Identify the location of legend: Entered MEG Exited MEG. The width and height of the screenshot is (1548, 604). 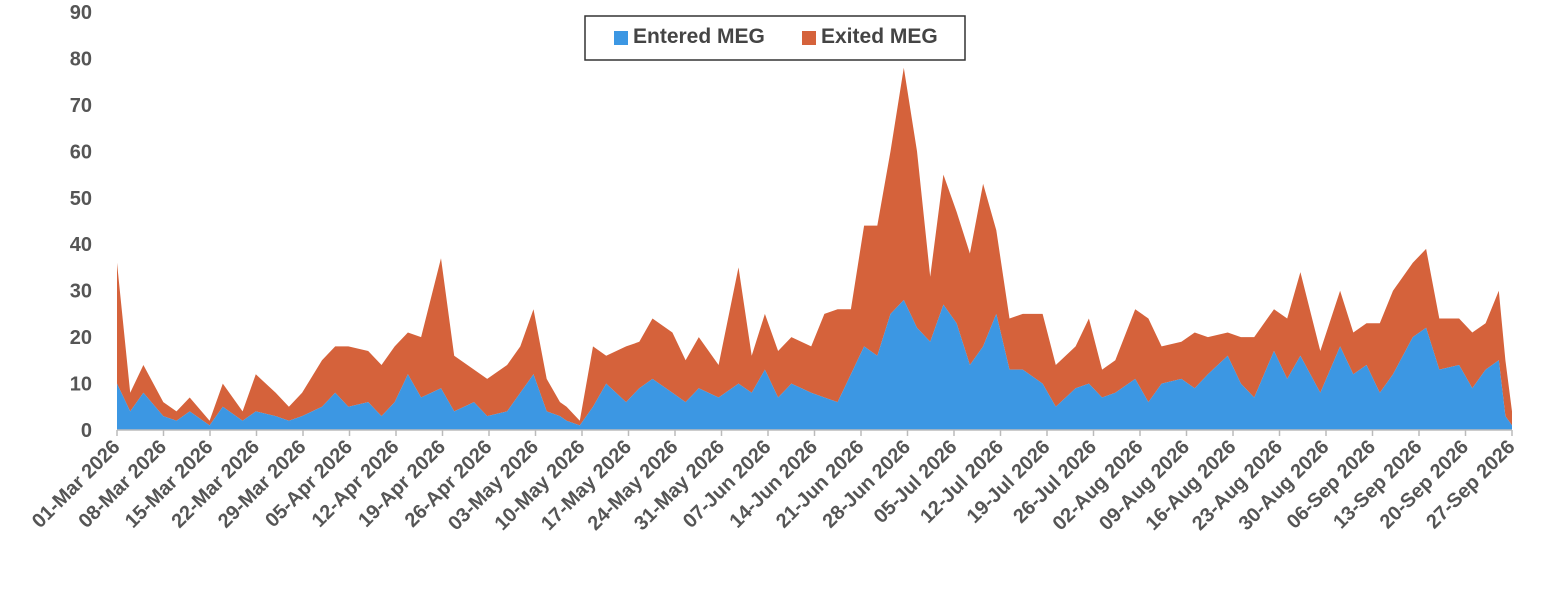
(775, 38).